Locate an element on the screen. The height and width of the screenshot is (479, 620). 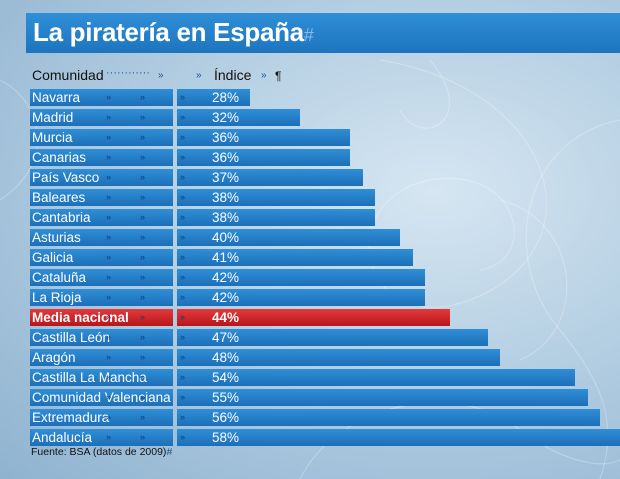
value-label: 56% is located at coordinates (226, 417).